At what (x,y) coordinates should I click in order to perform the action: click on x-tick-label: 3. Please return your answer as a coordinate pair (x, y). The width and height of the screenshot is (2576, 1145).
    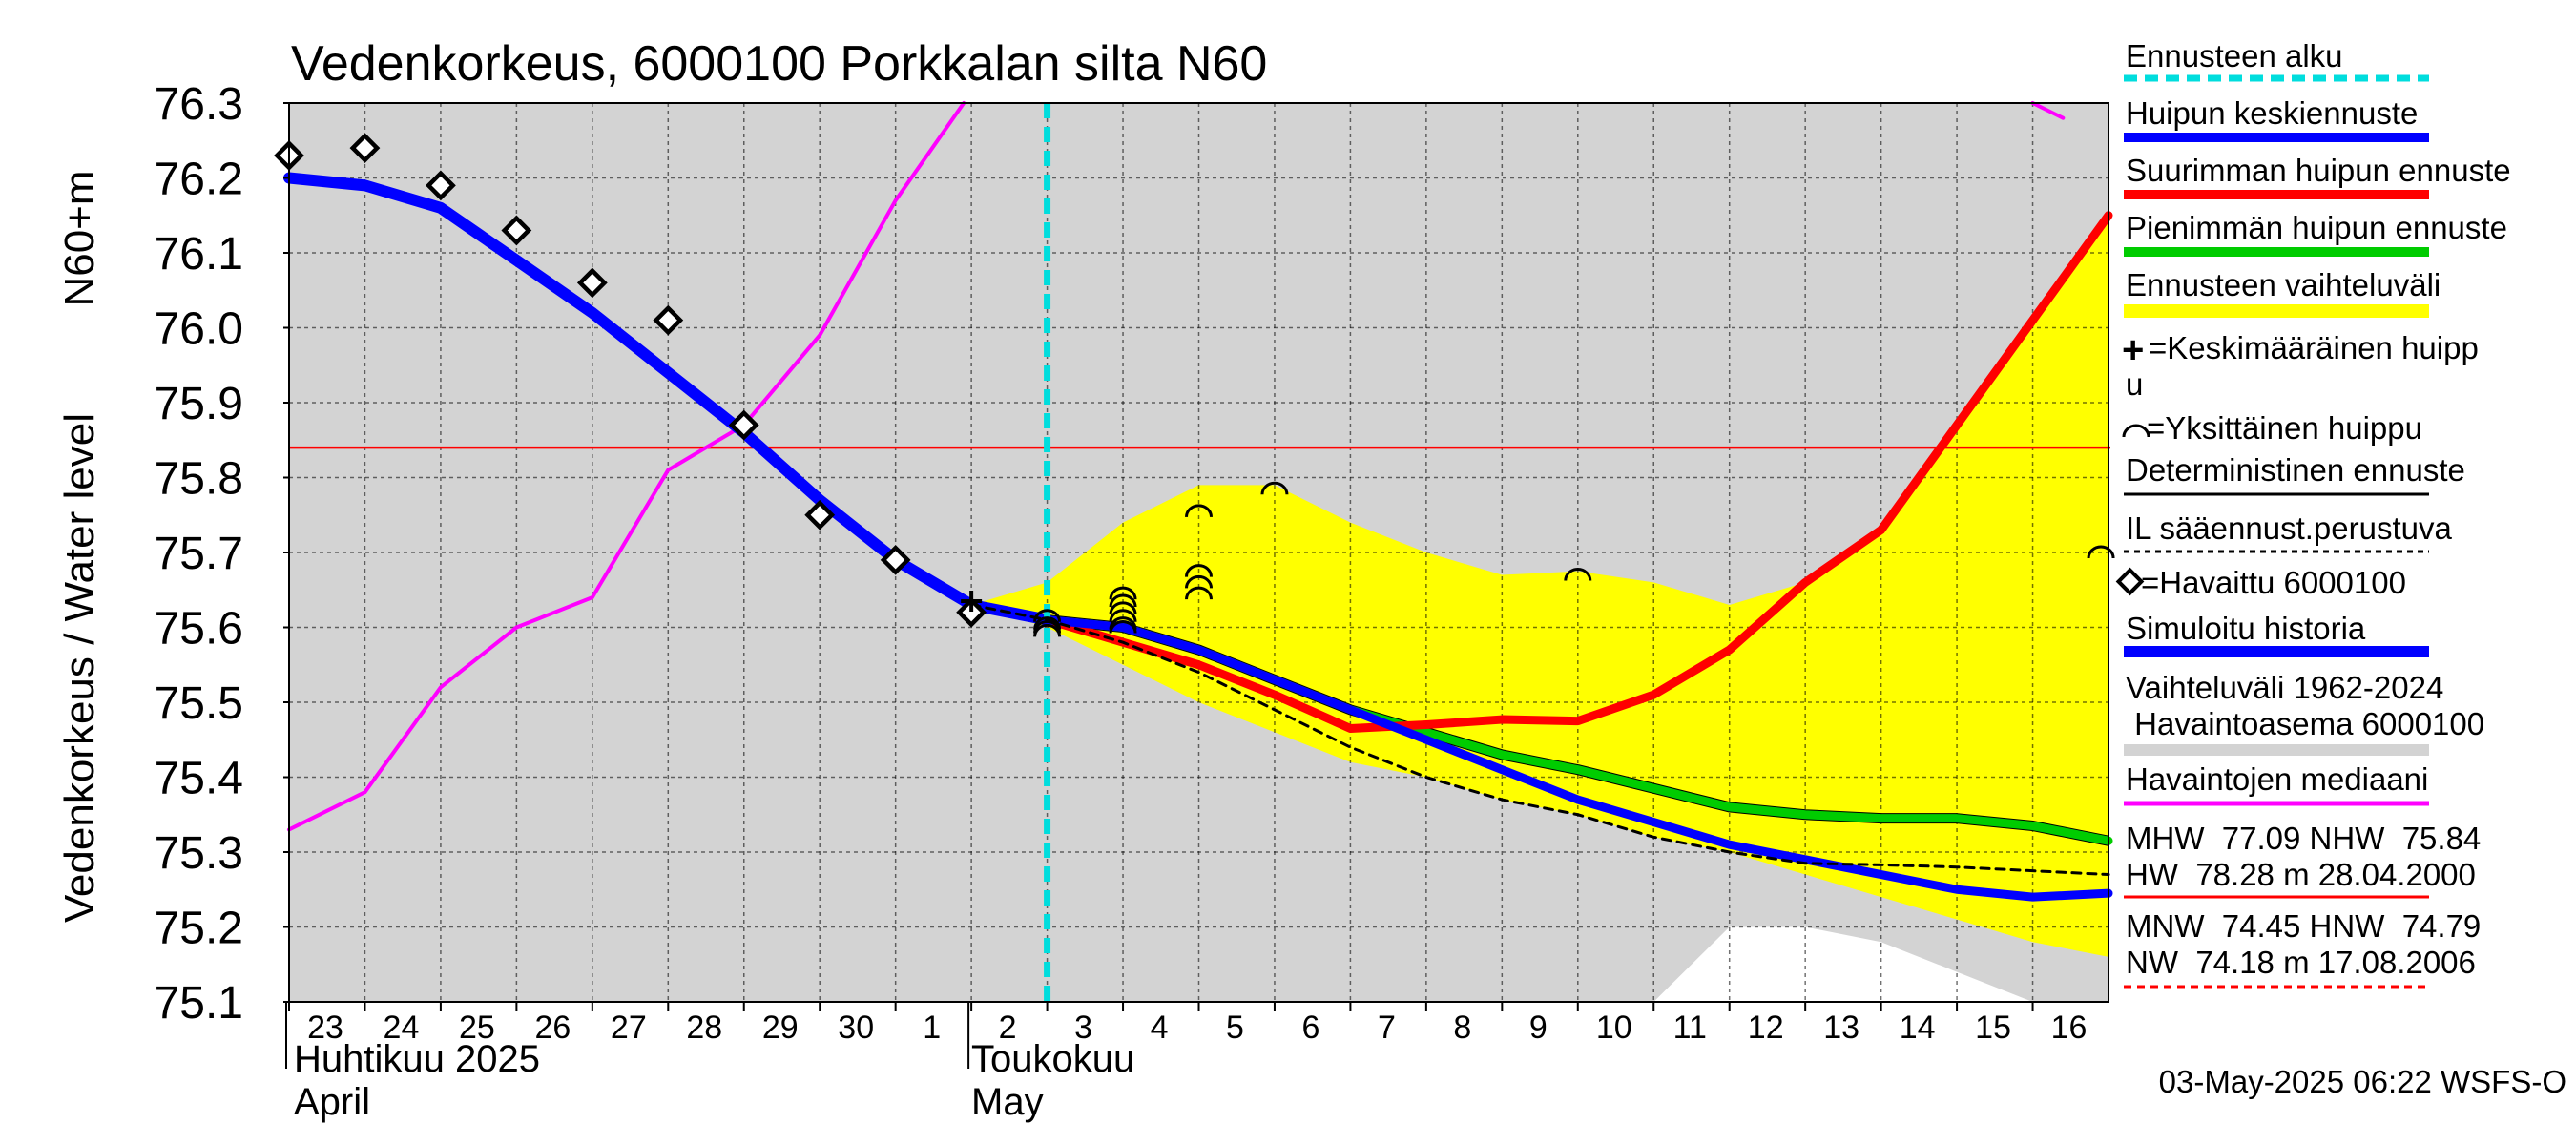
    Looking at the image, I should click on (1083, 1028).